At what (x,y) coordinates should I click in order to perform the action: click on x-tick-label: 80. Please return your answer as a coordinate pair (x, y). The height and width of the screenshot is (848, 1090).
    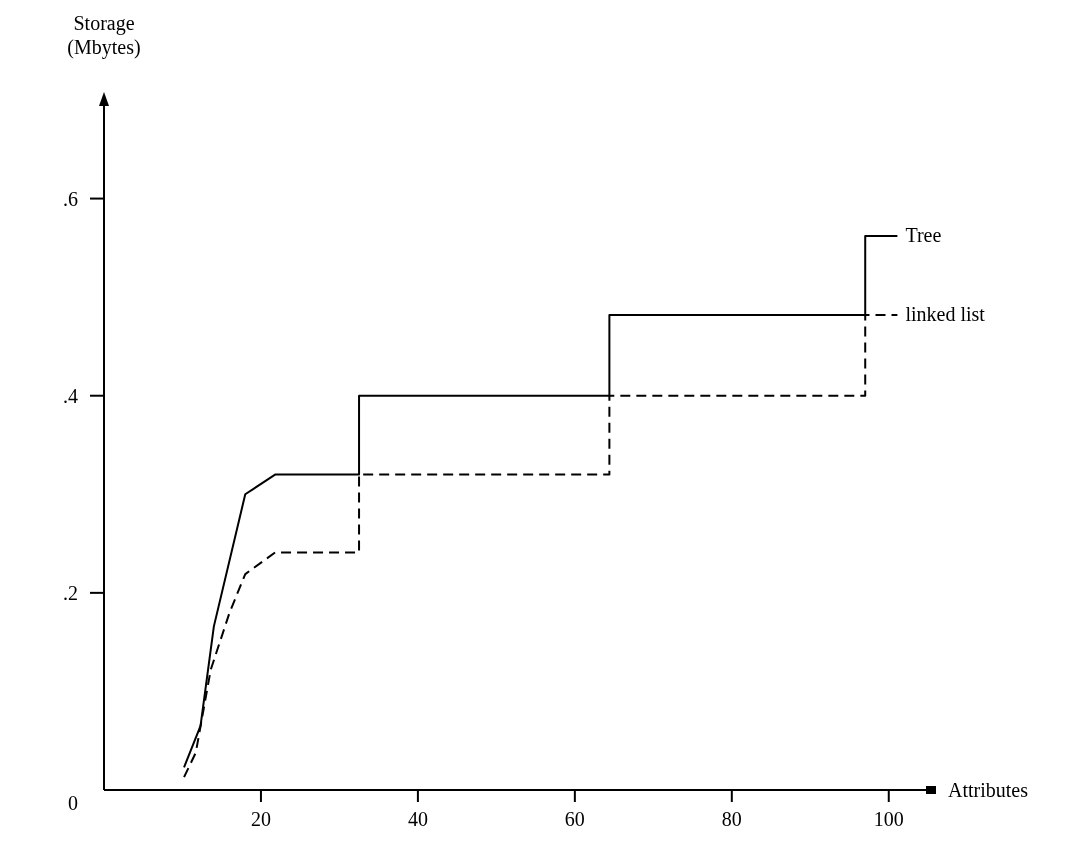
    Looking at the image, I should click on (731, 819).